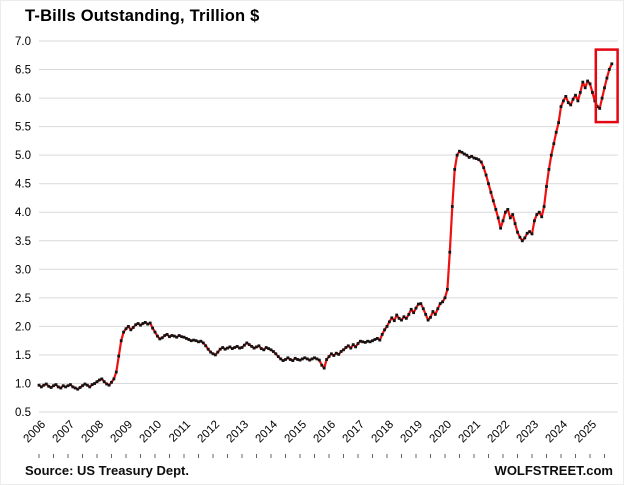 Image resolution: width=624 pixels, height=485 pixels. I want to click on x-tick-label: 2024, so click(557, 431).